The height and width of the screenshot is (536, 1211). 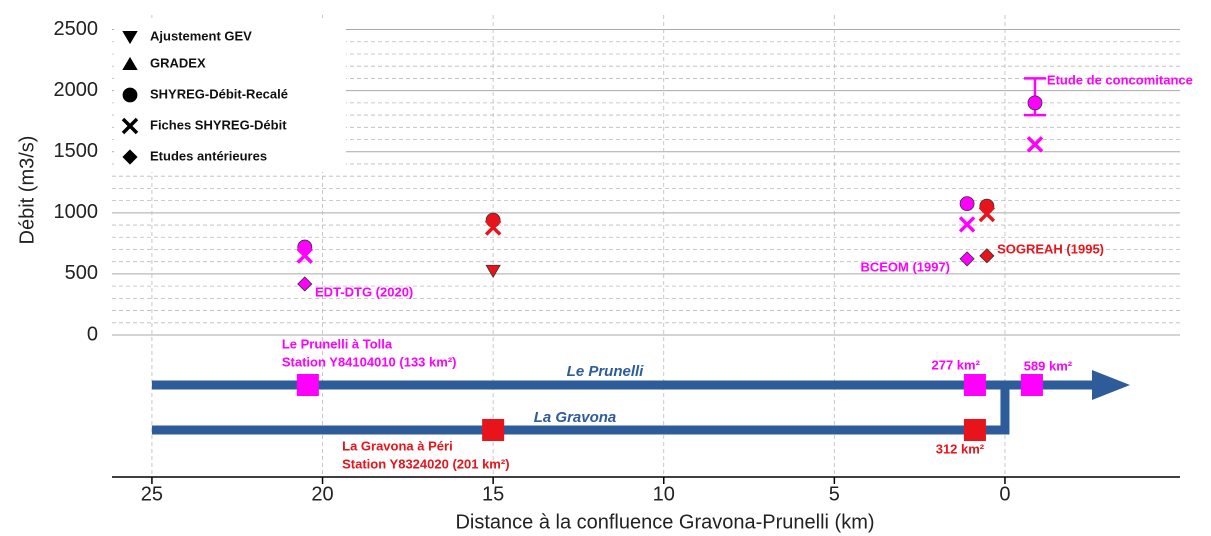 What do you see at coordinates (1048, 365) in the screenshot?
I see `station-label: 589 km²` at bounding box center [1048, 365].